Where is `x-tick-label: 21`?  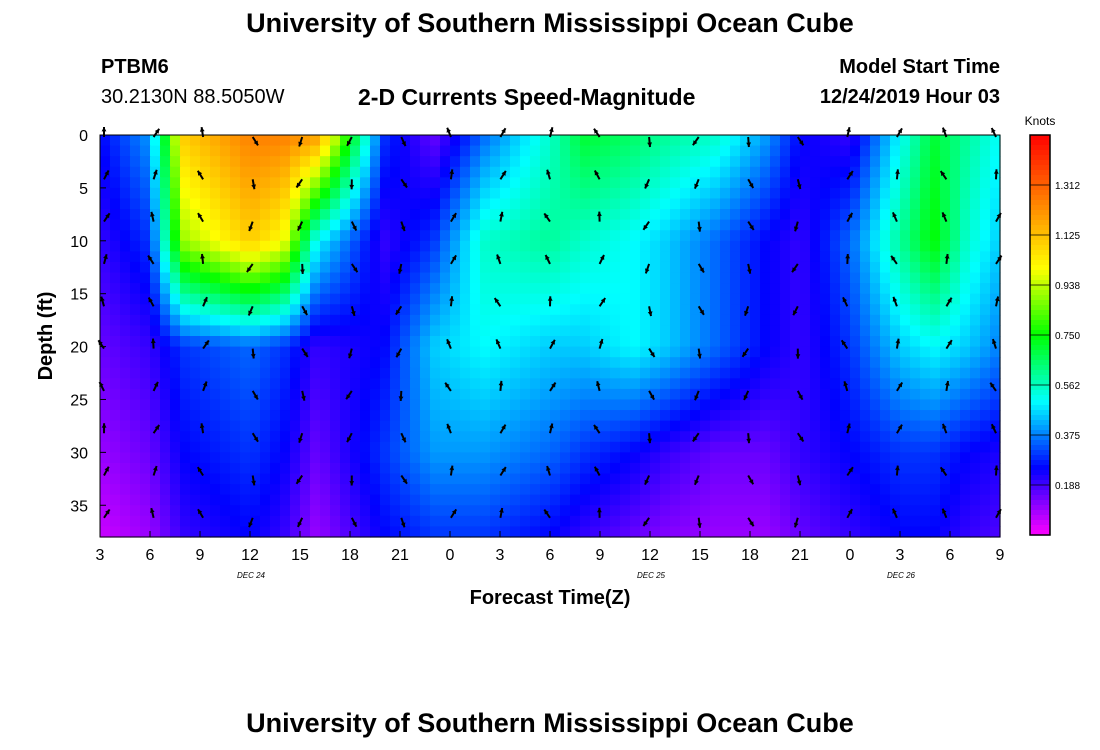 x-tick-label: 21 is located at coordinates (800, 555).